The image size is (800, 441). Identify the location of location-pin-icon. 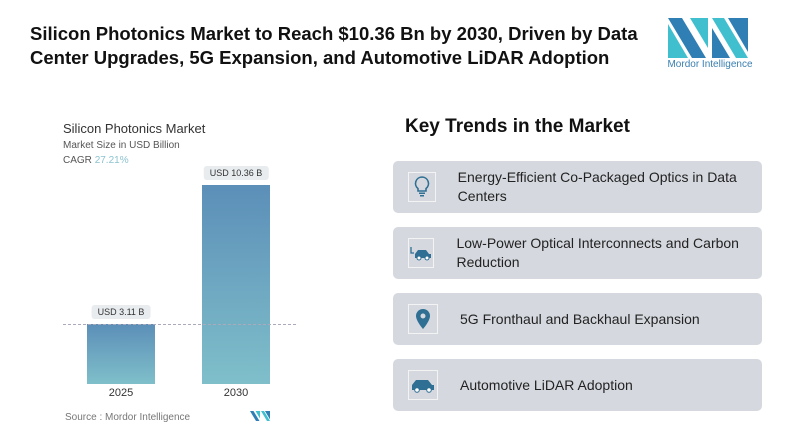
(423, 319).